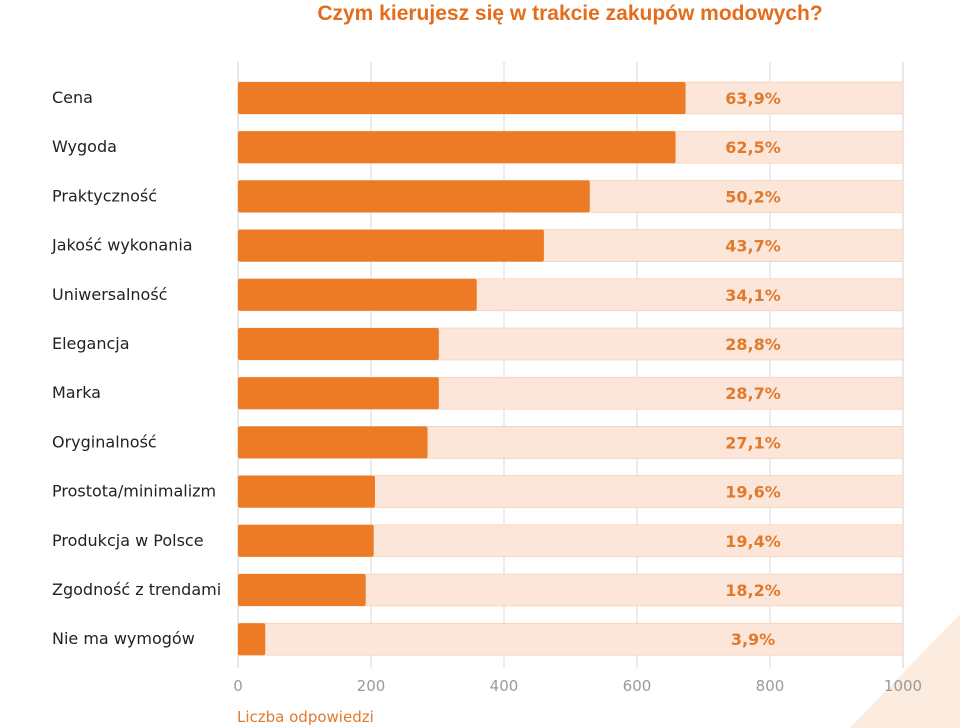 Image resolution: width=960 pixels, height=728 pixels. What do you see at coordinates (84, 146) in the screenshot?
I see `category-label: Wygoda` at bounding box center [84, 146].